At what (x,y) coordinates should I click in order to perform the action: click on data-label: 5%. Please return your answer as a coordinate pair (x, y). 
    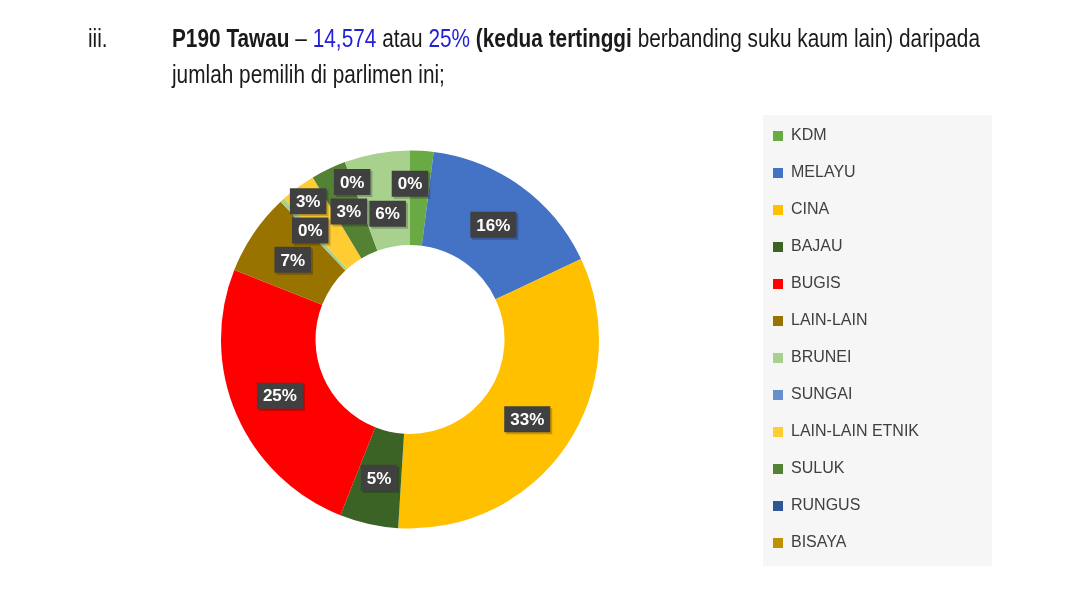
    Looking at the image, I should click on (379, 478).